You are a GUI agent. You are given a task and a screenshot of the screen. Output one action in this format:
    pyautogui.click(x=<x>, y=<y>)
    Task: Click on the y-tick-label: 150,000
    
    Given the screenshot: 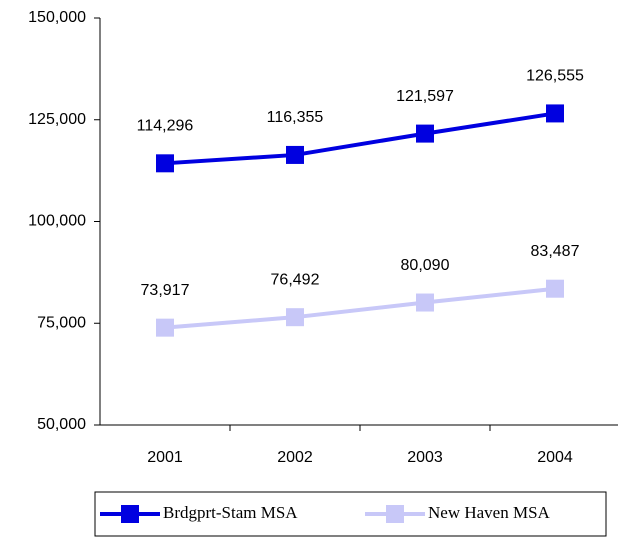 What is the action you would take?
    pyautogui.click(x=57, y=17)
    